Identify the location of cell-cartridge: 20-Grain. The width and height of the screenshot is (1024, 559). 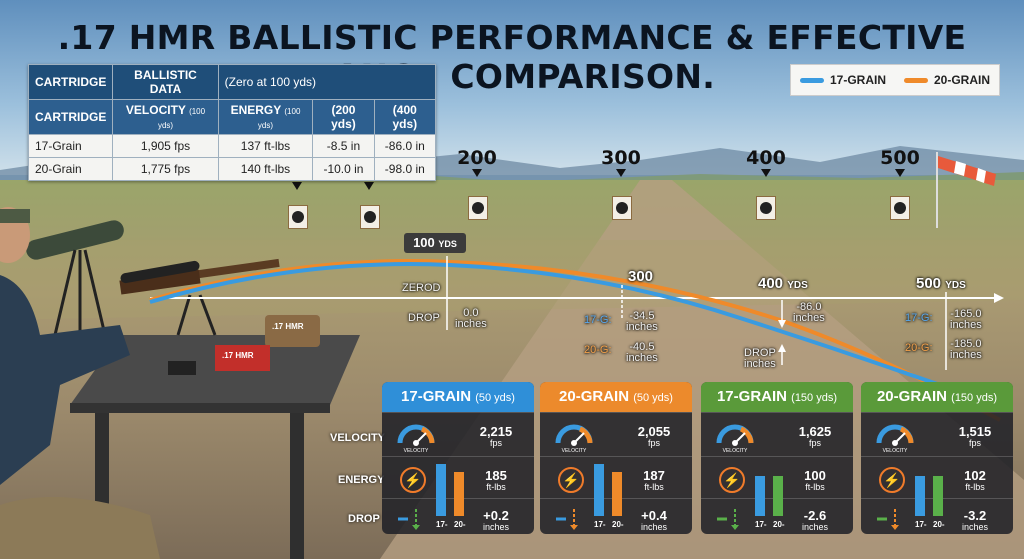
(70, 169).